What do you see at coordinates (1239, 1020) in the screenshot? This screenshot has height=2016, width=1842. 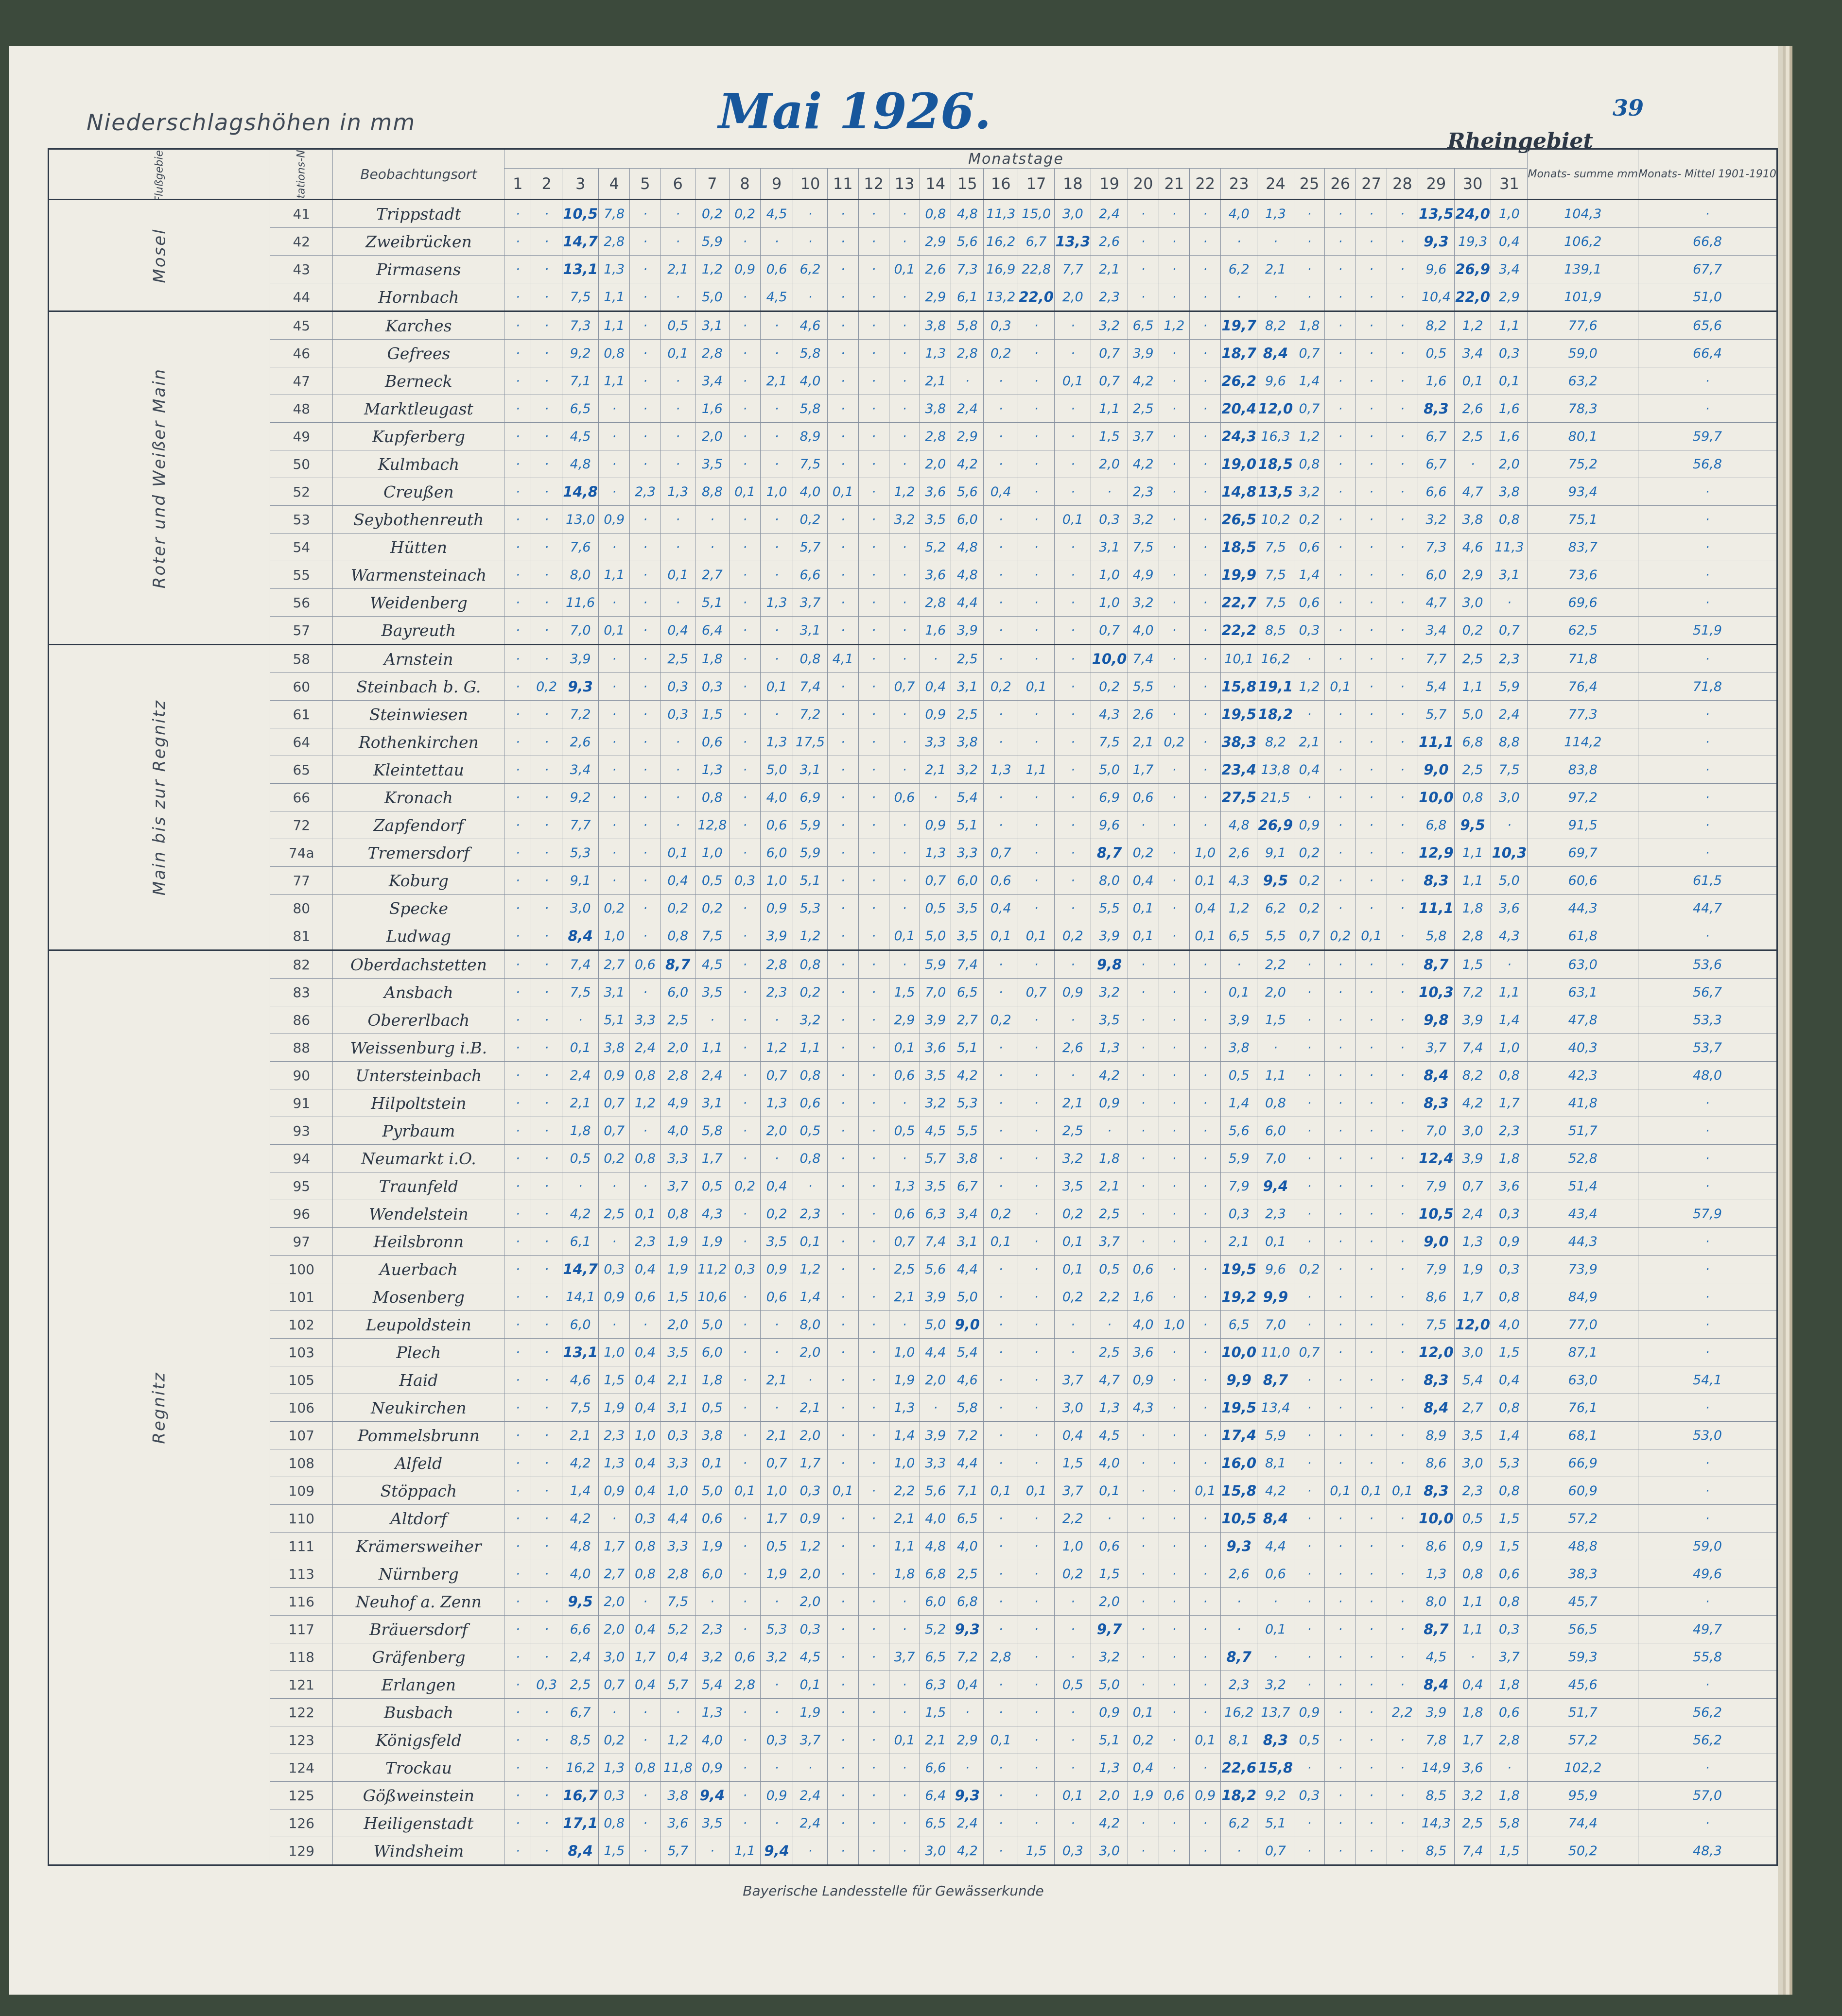 I see `day-value: 3,9` at bounding box center [1239, 1020].